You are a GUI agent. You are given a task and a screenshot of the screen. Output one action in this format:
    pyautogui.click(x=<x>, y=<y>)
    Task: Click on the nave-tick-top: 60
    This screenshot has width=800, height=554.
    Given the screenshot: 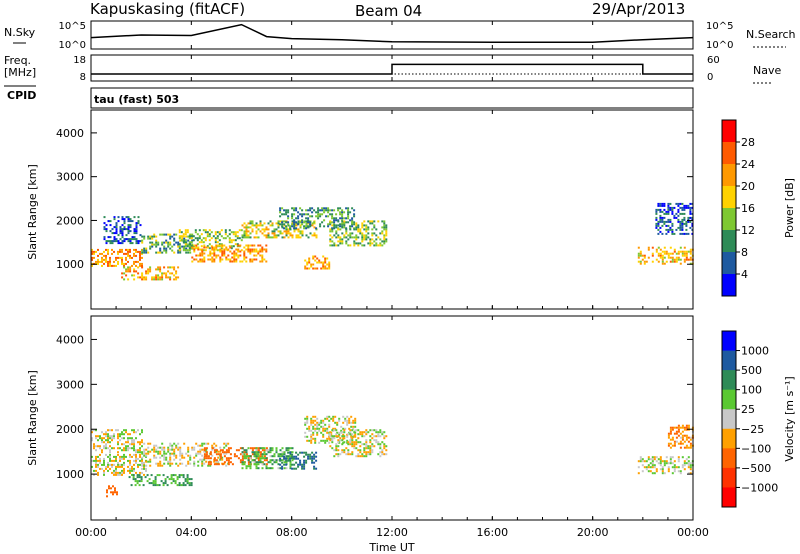 What is the action you would take?
    pyautogui.click(x=713, y=60)
    